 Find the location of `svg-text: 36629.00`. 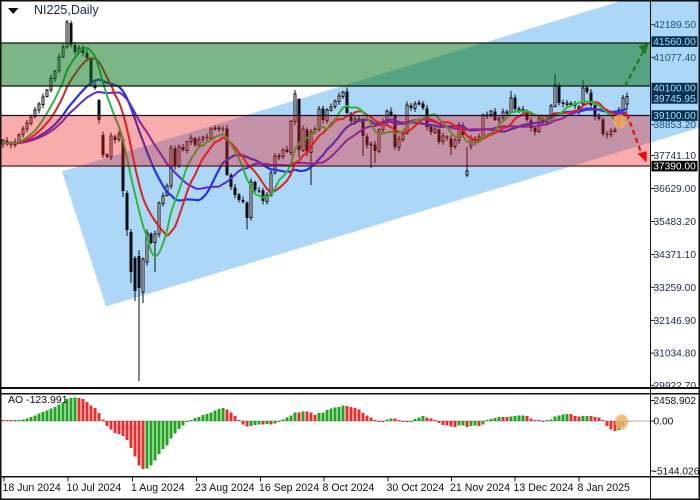

svg-text: 36629.00 is located at coordinates (675, 189).